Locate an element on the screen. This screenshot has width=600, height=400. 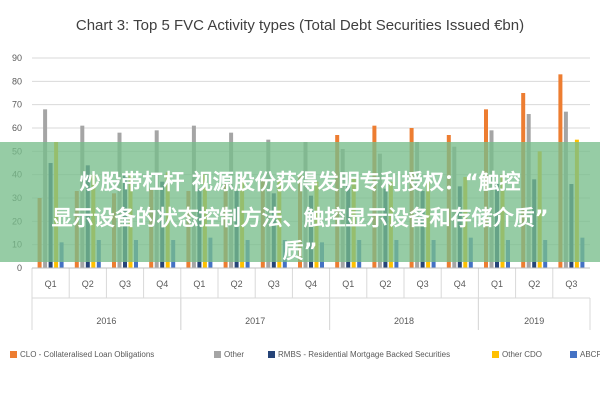
legend-label: Other is located at coordinates (234, 354).